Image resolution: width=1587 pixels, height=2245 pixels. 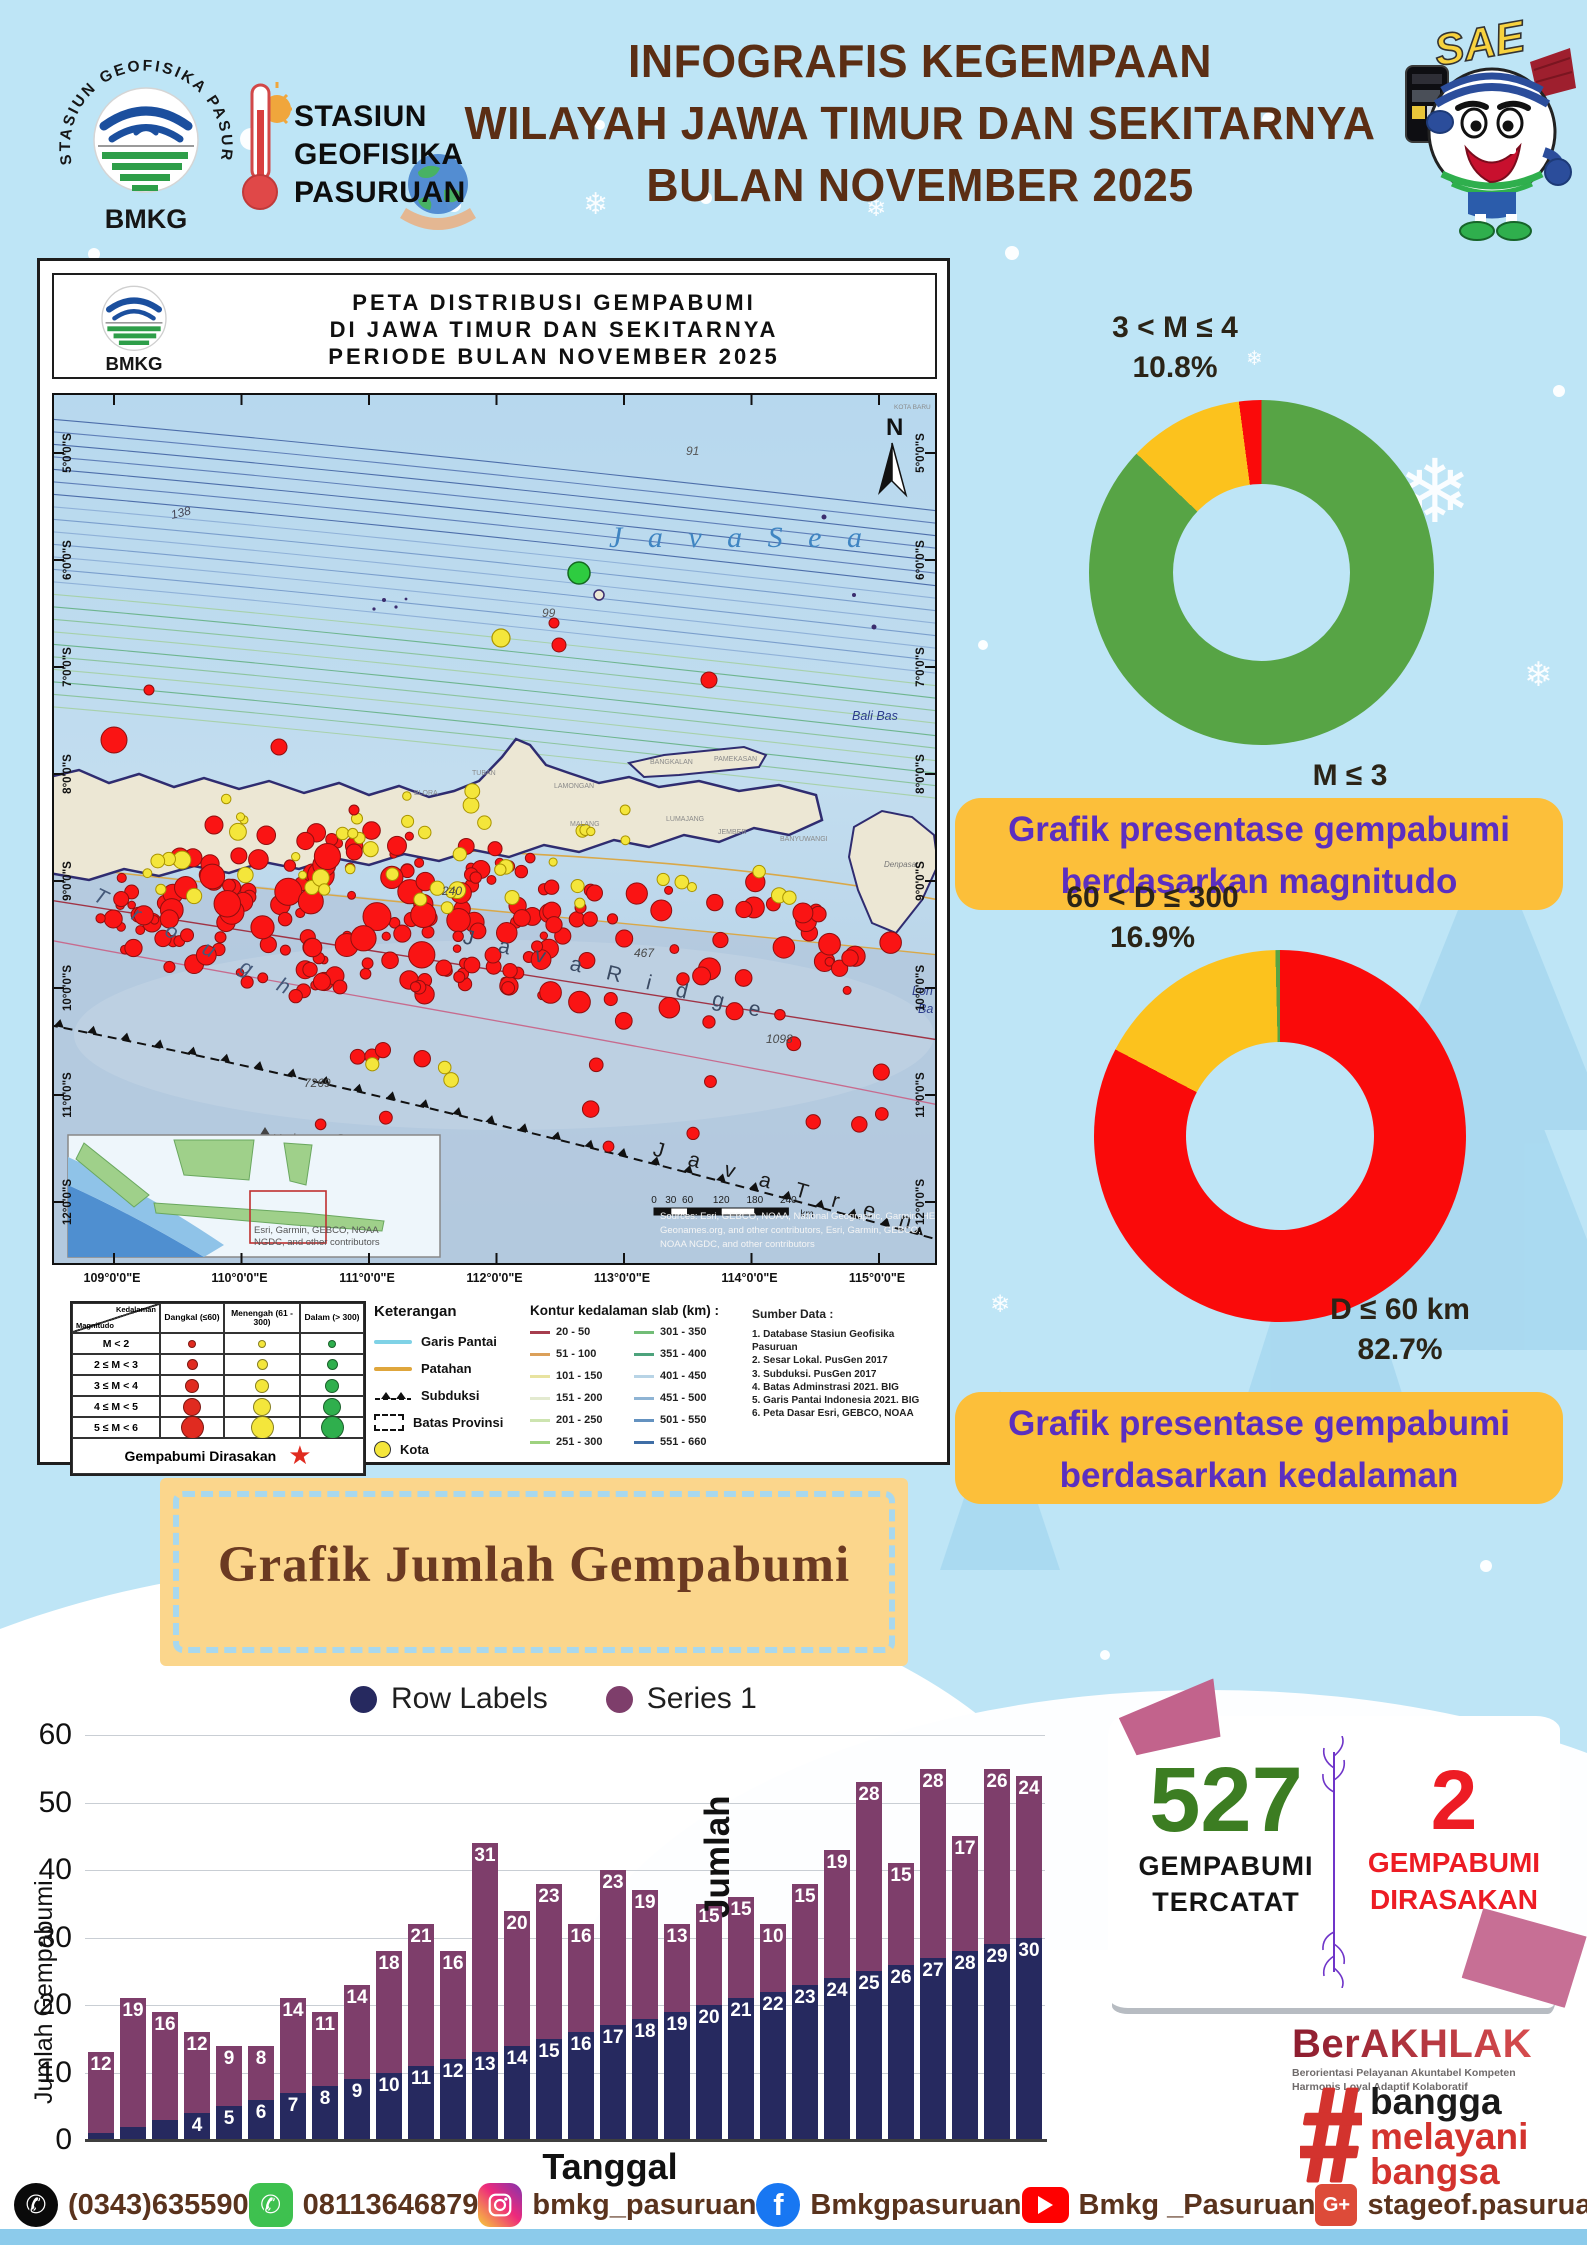 What do you see at coordinates (1400, 1329) in the screenshot?
I see `donut-depth-label-main: D ≤ 60 km 82.7%` at bounding box center [1400, 1329].